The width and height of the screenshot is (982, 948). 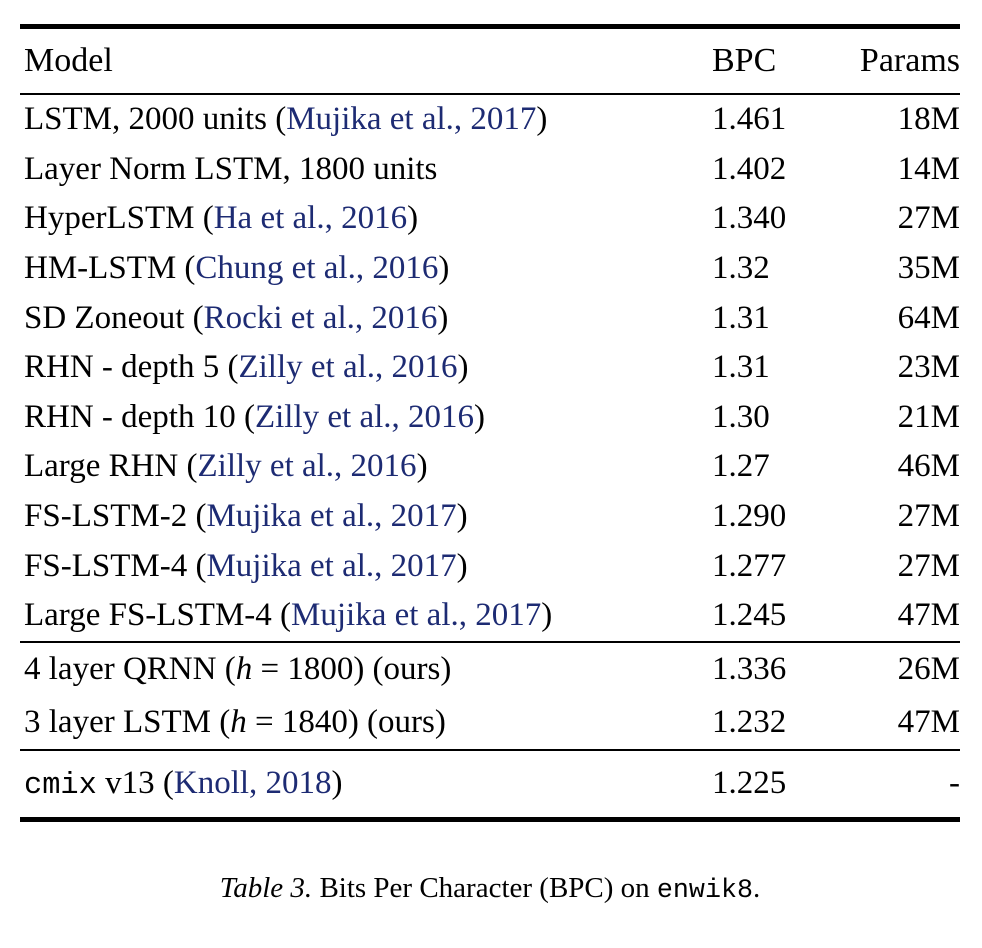 What do you see at coordinates (490, 467) in the screenshot?
I see `table-row: Large RHN (Zilly et al., 2016) 1.27 46M` at bounding box center [490, 467].